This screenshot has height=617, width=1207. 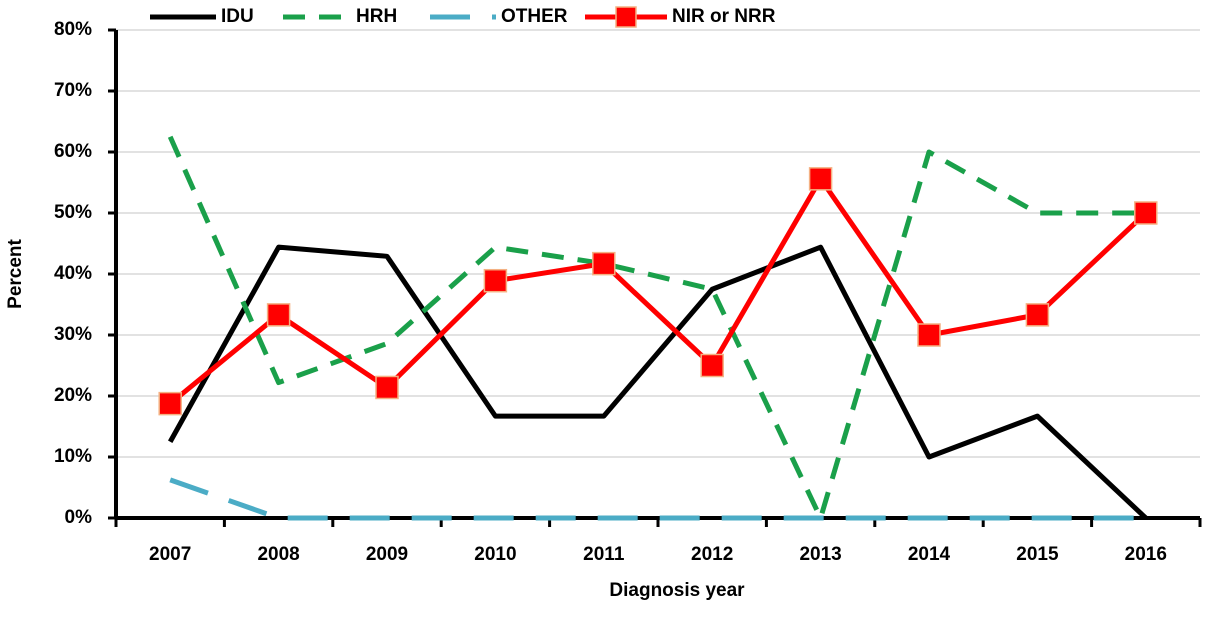 What do you see at coordinates (1037, 554) in the screenshot?
I see `x-tick-label: 2015` at bounding box center [1037, 554].